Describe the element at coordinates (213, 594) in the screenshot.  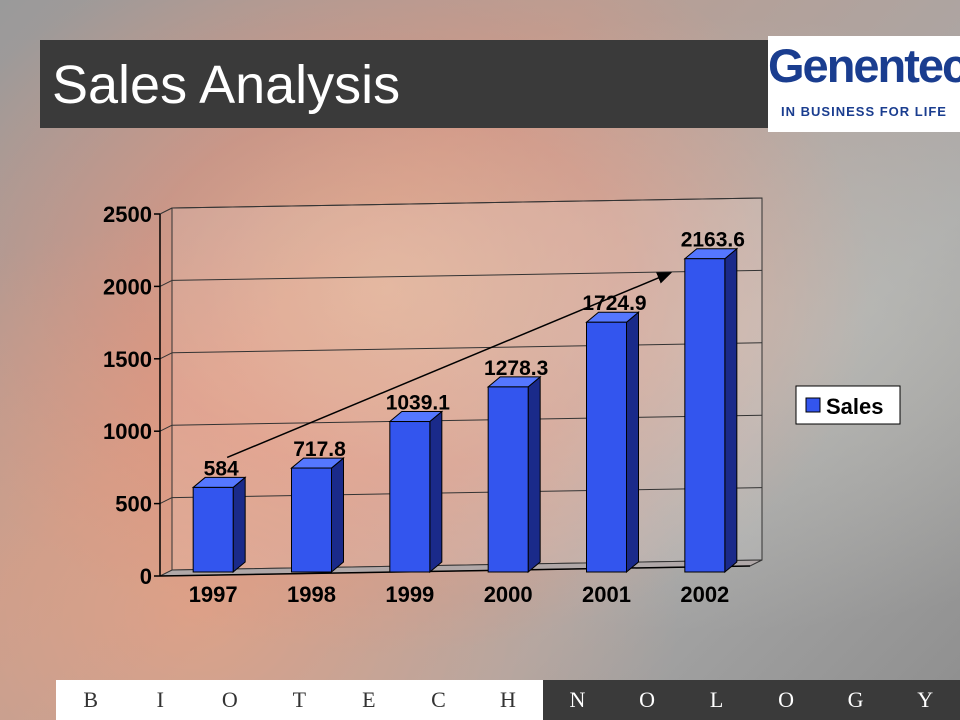
I see `x-tick-label: 1997` at that location.